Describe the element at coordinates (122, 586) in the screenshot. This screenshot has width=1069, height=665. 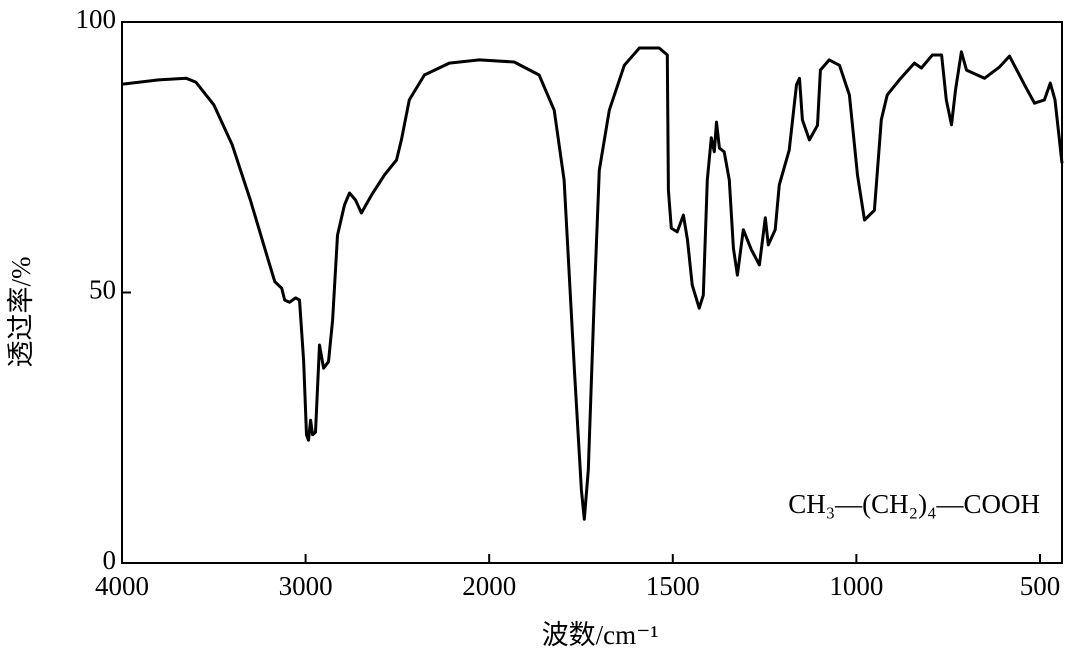
I see `x-tick-label: 4000` at that location.